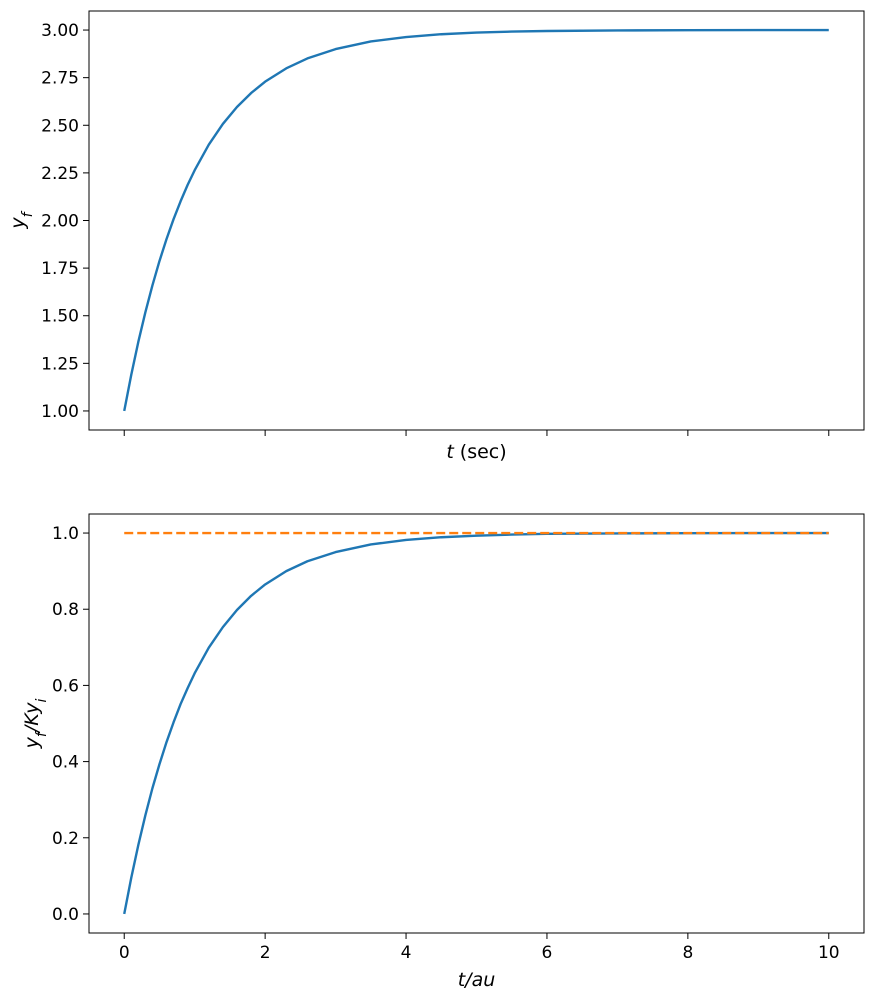 Image resolution: width=873 pixels, height=999 pixels. I want to click on y-tick-label: 0.6, so click(65, 686).